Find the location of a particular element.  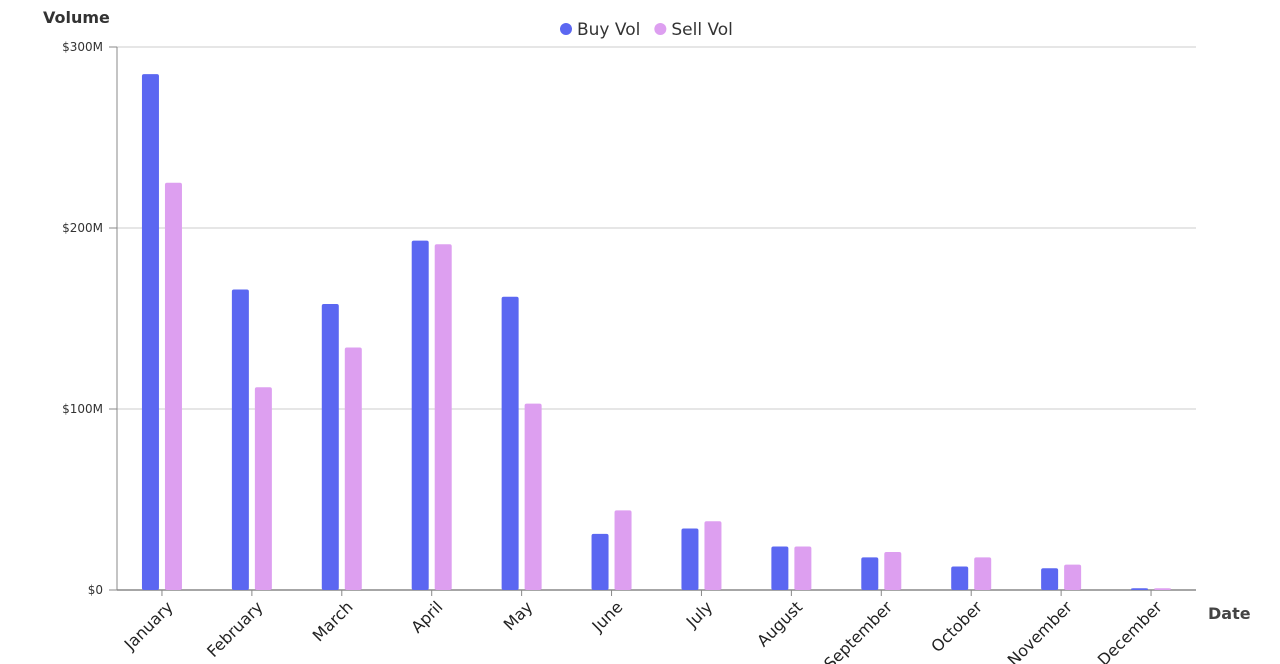

x-tick-label: March is located at coordinates (333, 621).